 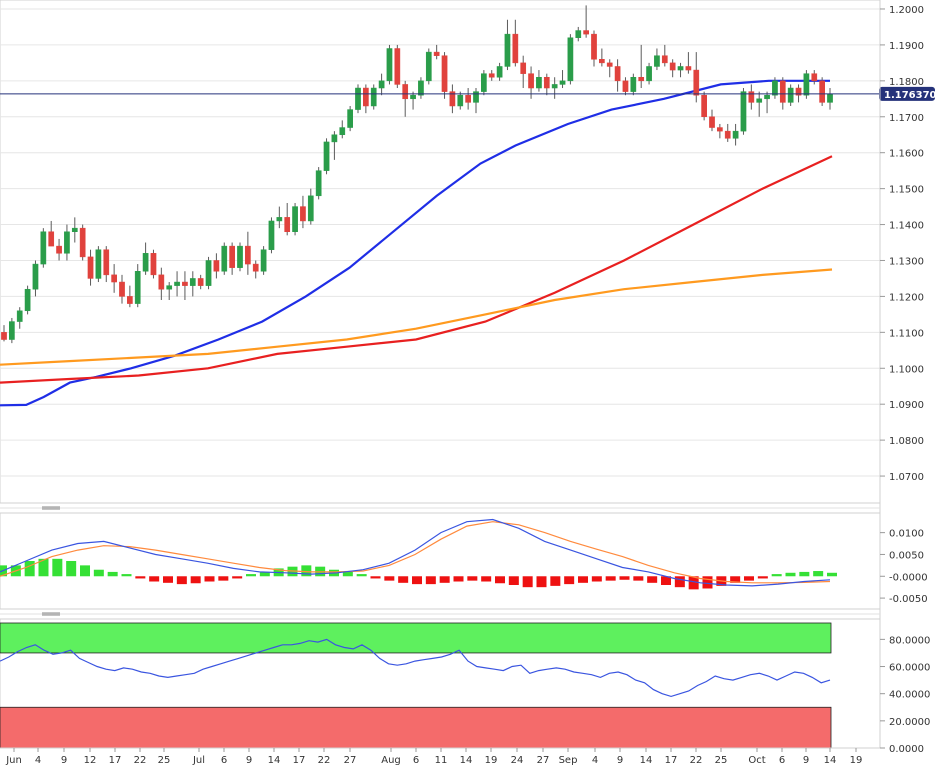 What do you see at coordinates (906, 154) in the screenshot?
I see `y-tick-label: 1.1600` at bounding box center [906, 154].